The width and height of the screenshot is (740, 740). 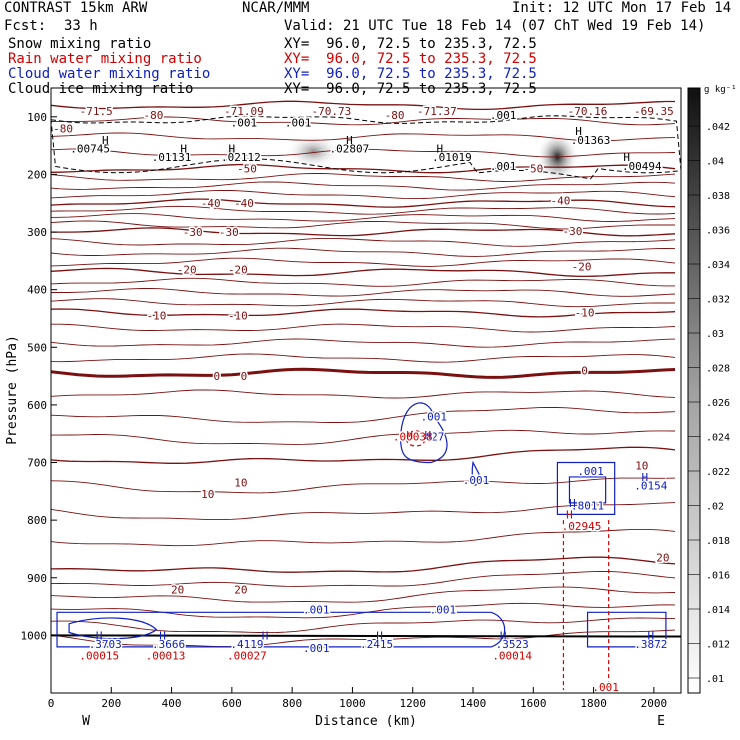 I want to click on fcst-value: 33 h, so click(x=81, y=26).